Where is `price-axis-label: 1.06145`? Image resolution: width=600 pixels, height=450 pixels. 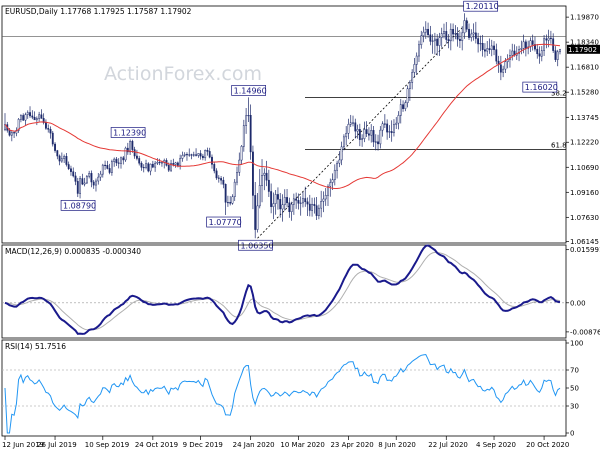 price-axis-label: 1.06145 is located at coordinates (584, 242).